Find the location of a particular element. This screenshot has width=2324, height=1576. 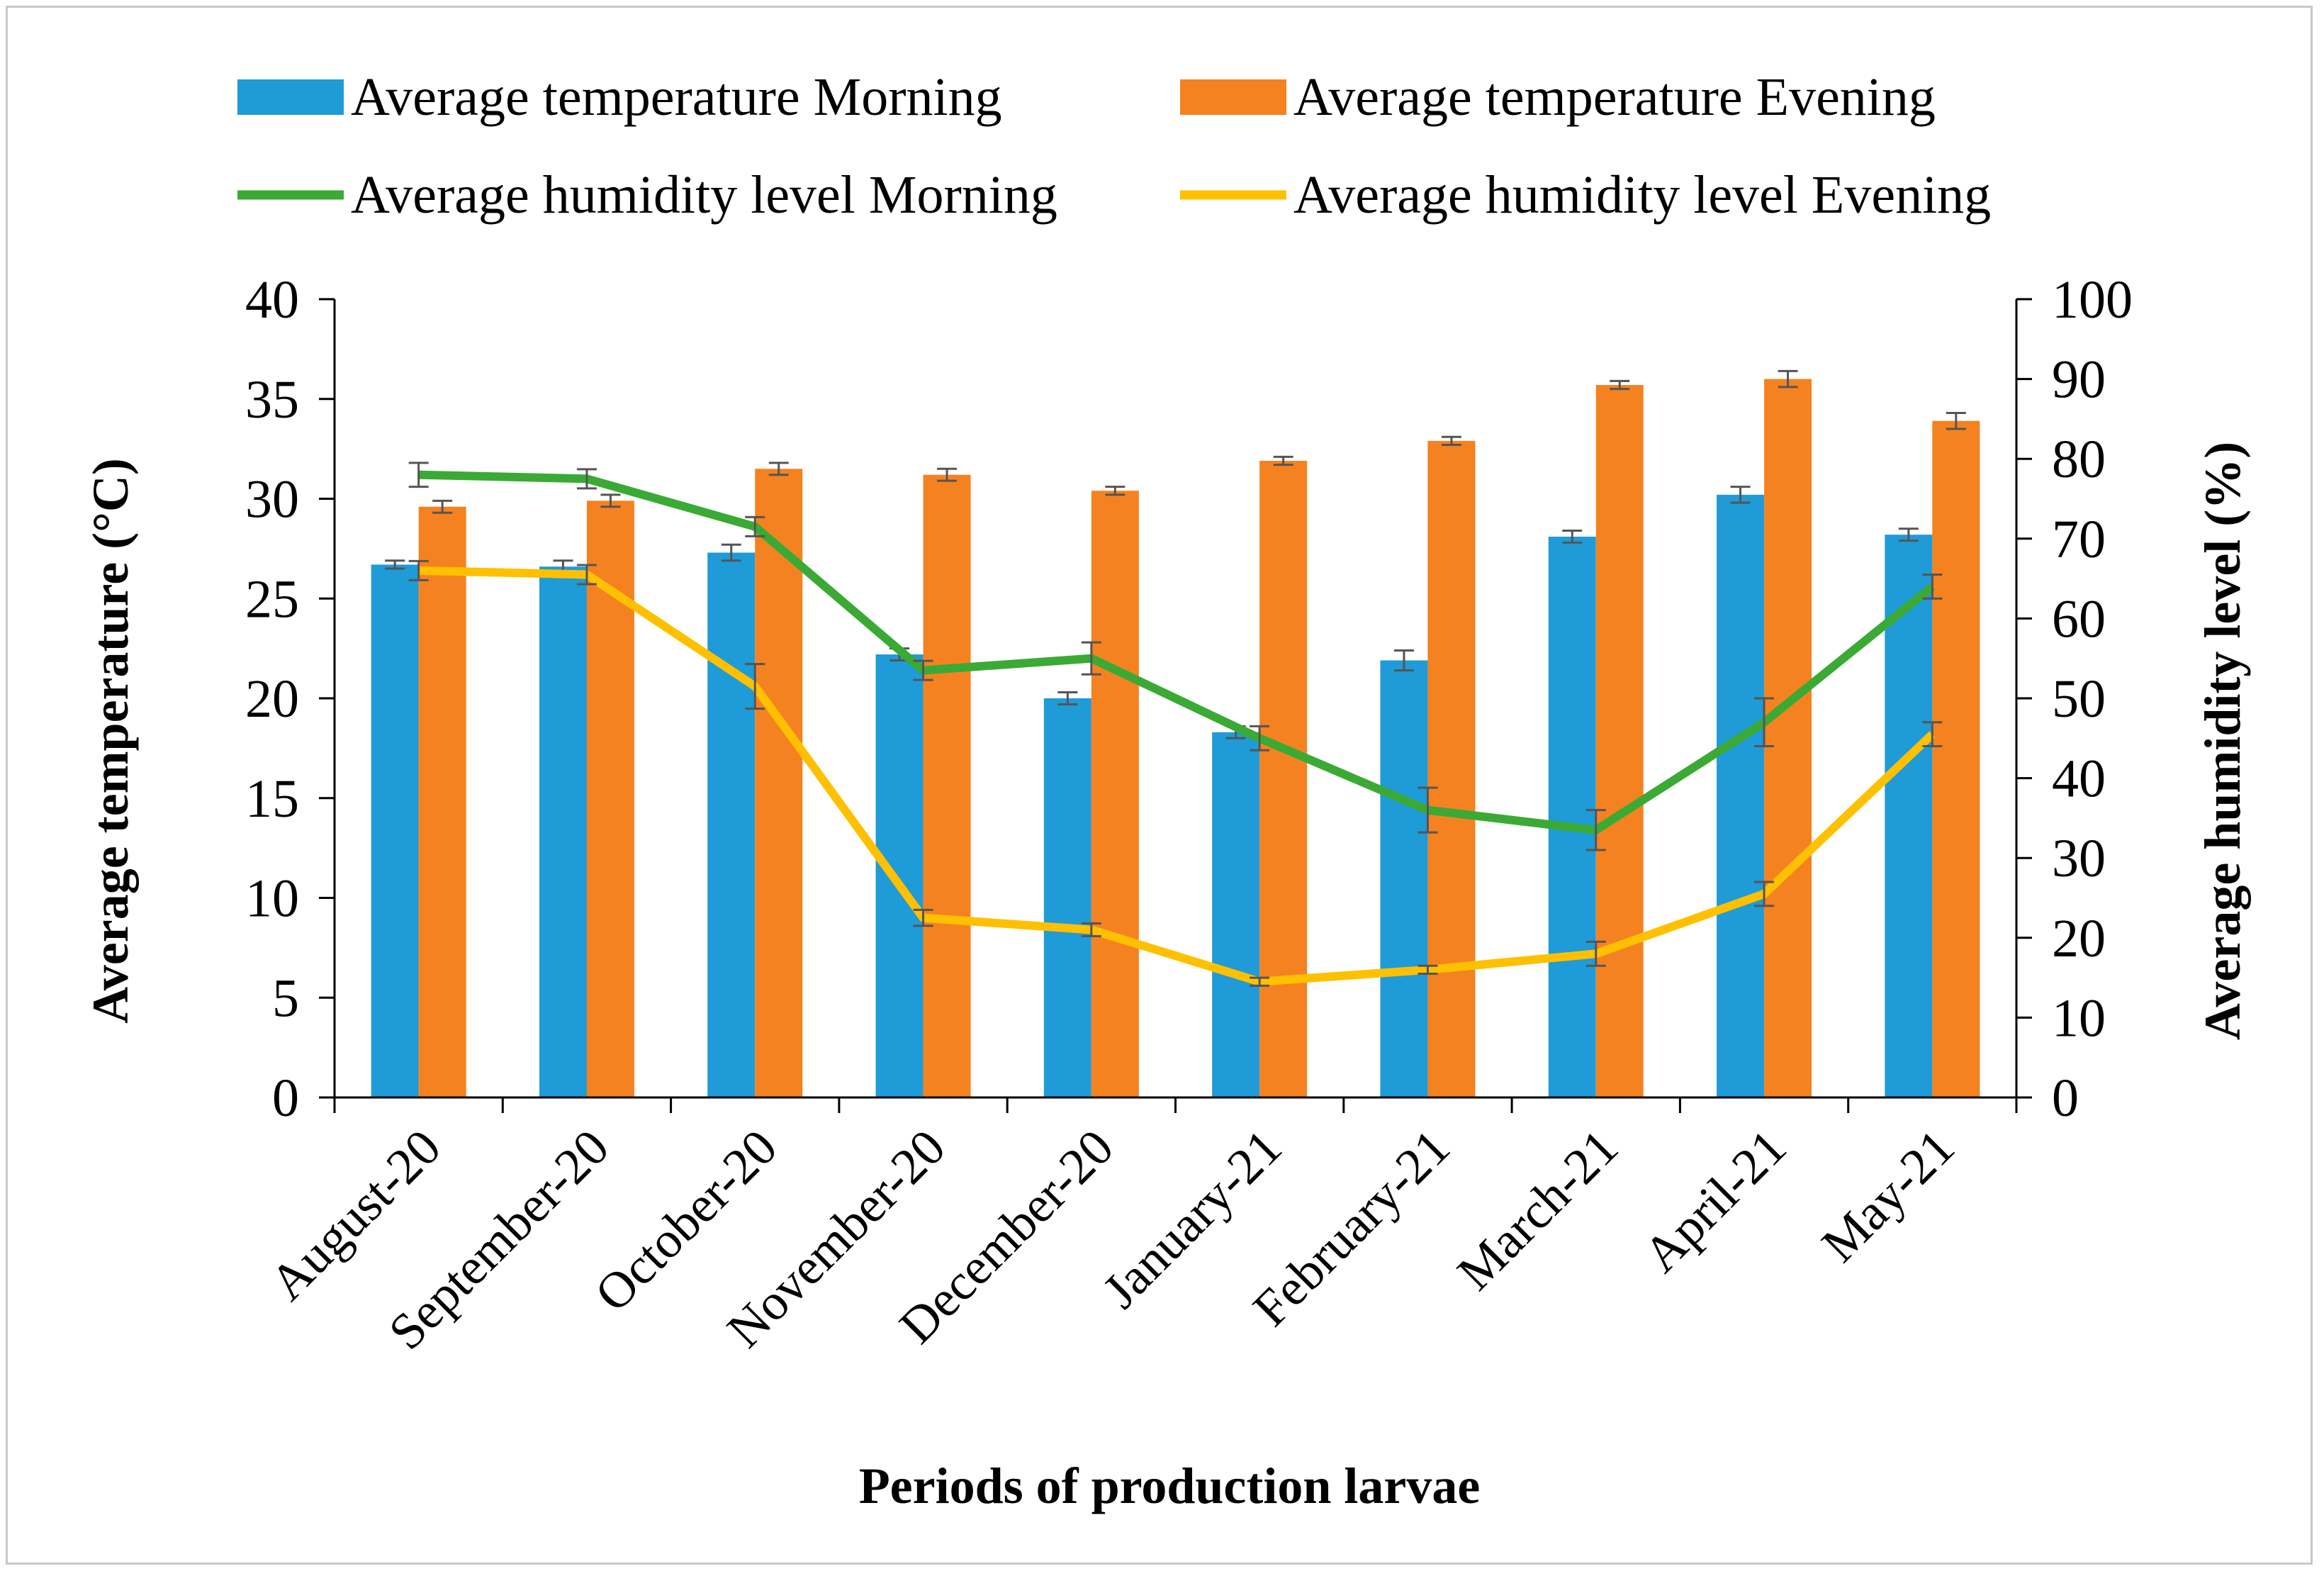

legend-swatch-temp-evening is located at coordinates (1233, 97).